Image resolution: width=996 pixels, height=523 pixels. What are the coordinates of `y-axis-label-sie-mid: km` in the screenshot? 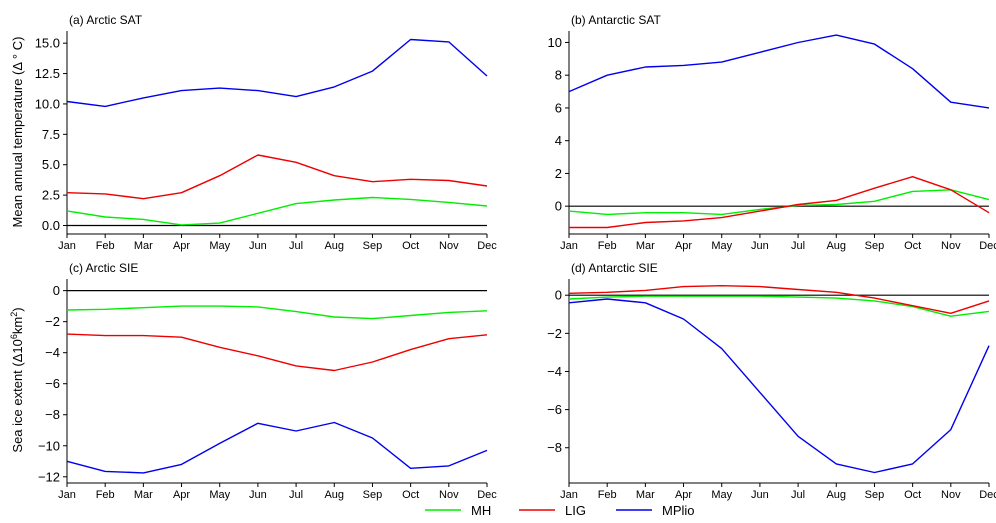 It's located at (17, 325).